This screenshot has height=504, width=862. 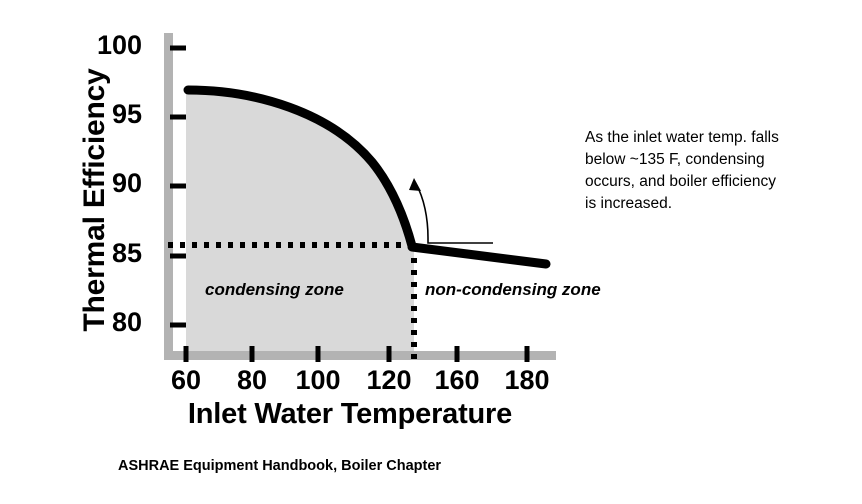 I want to click on x-axis-title: Inlet Water Temperature, so click(x=350, y=414).